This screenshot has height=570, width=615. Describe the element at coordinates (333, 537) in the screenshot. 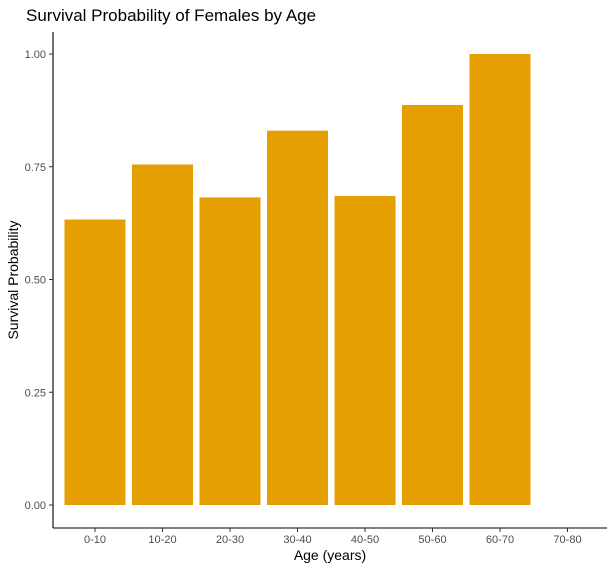

I see `x-ticks-group: 0-10 10-20 20-30 30-40 40-50 50-60 60-70 70-80` at that location.